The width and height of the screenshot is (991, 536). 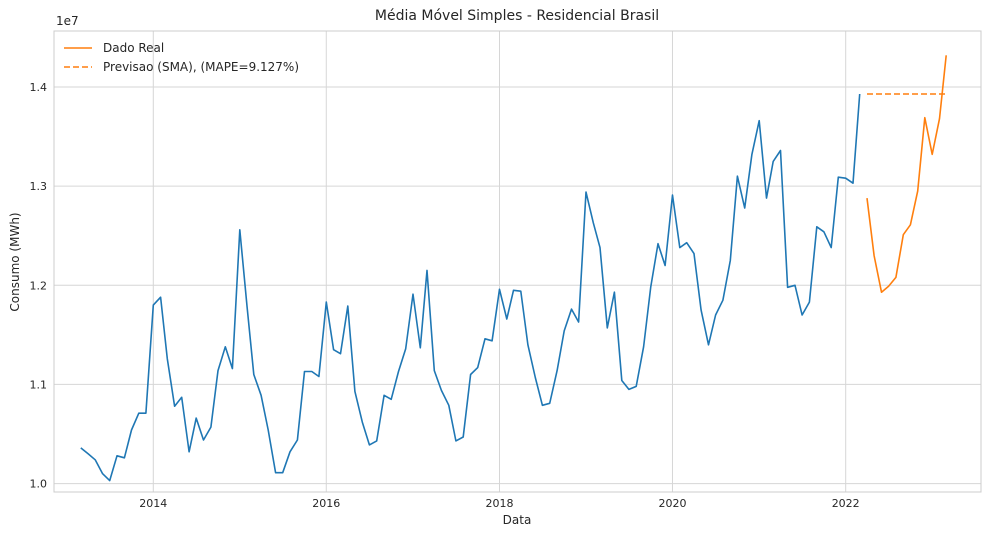 What do you see at coordinates (672, 503) in the screenshot?
I see `x-tick-label: 2020` at bounding box center [672, 503].